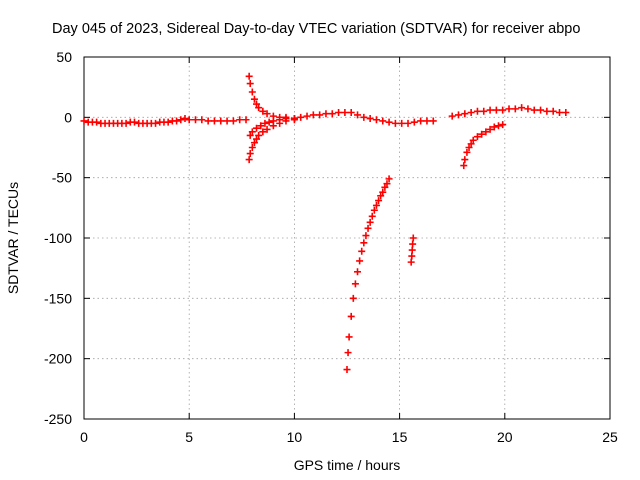  What do you see at coordinates (483, 145) in the screenshot?
I see `series-late-rise` at bounding box center [483, 145].